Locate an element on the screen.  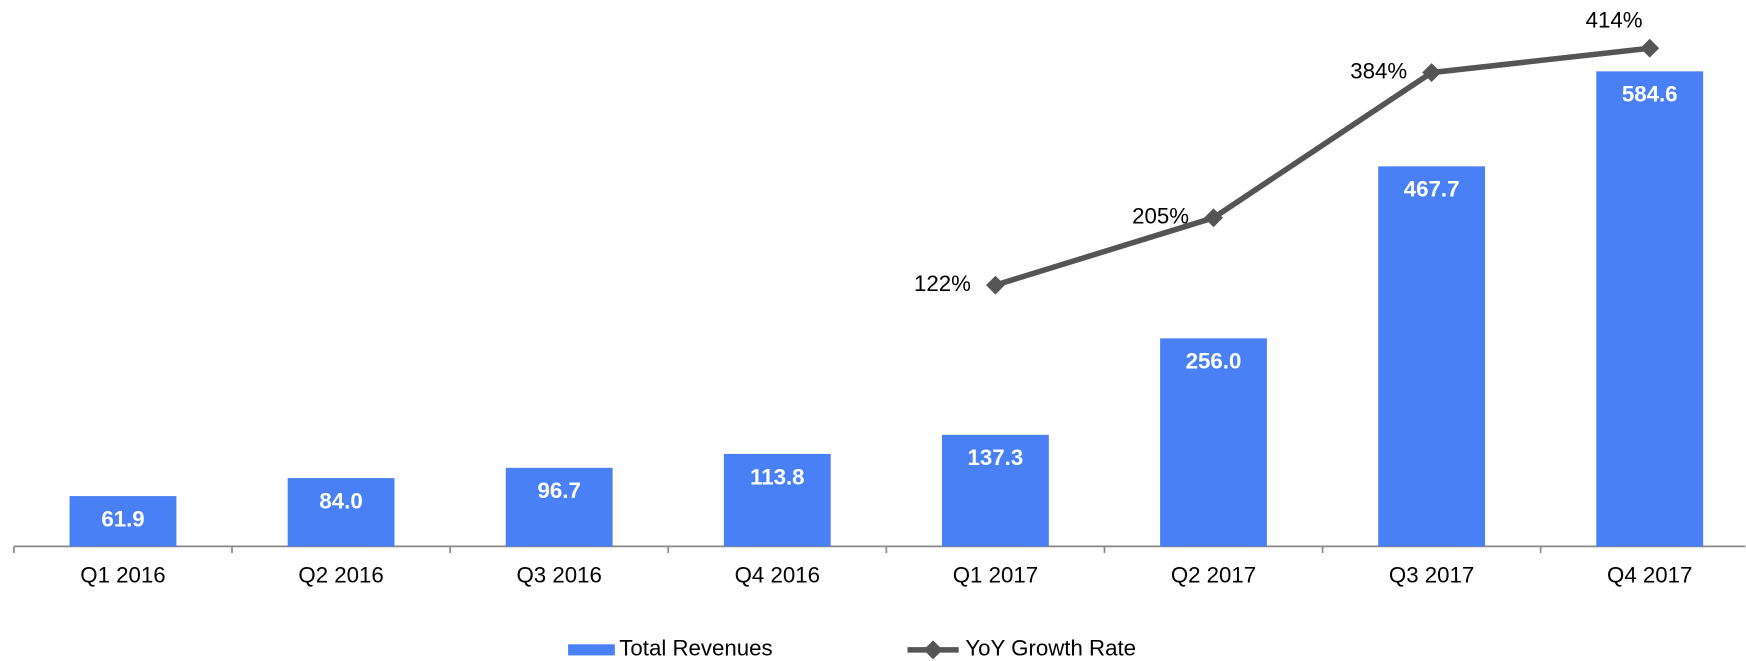
legend-label: Total Revenues is located at coordinates (695, 648).